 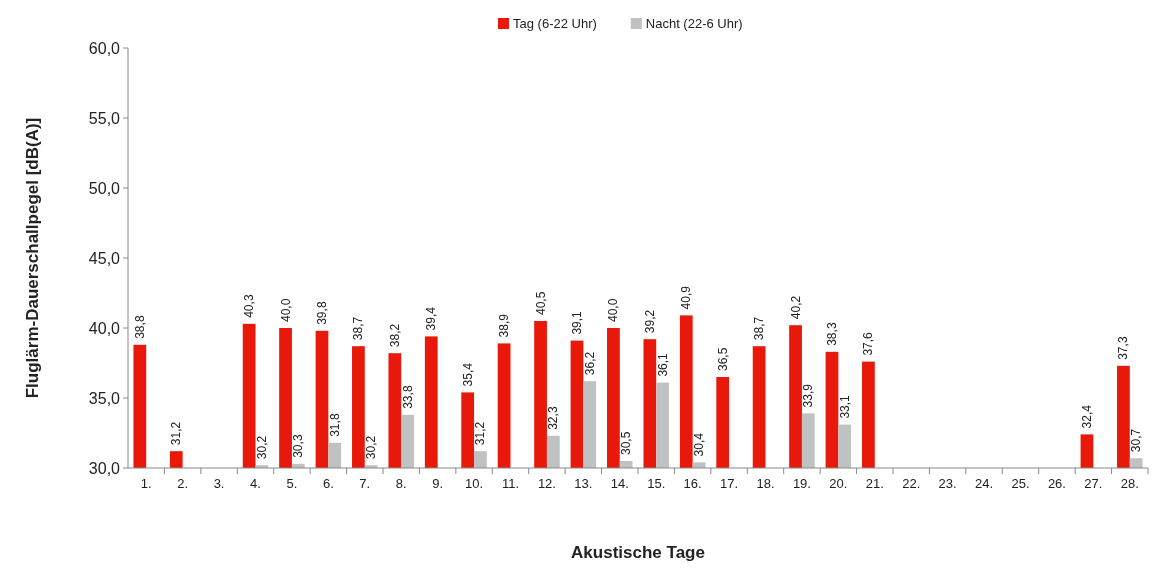 I want to click on y-tick-label: 35,0, so click(x=104, y=398).